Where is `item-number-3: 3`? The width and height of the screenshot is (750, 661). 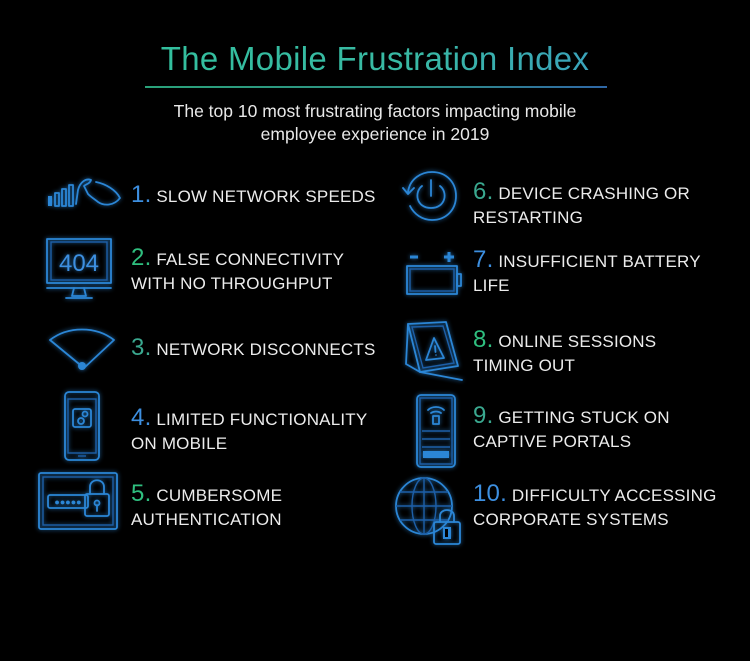
item-number-3: 3 is located at coordinates (138, 347).